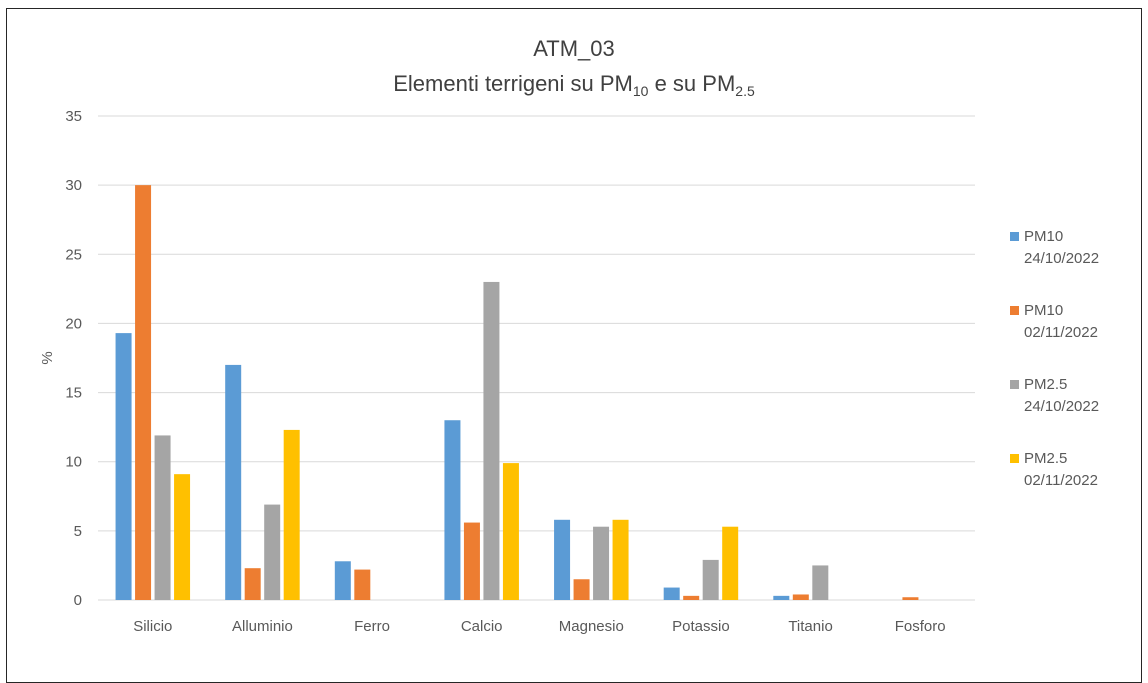  What do you see at coordinates (810, 626) in the screenshot?
I see `x-tick-label-titanio: Titanio` at bounding box center [810, 626].